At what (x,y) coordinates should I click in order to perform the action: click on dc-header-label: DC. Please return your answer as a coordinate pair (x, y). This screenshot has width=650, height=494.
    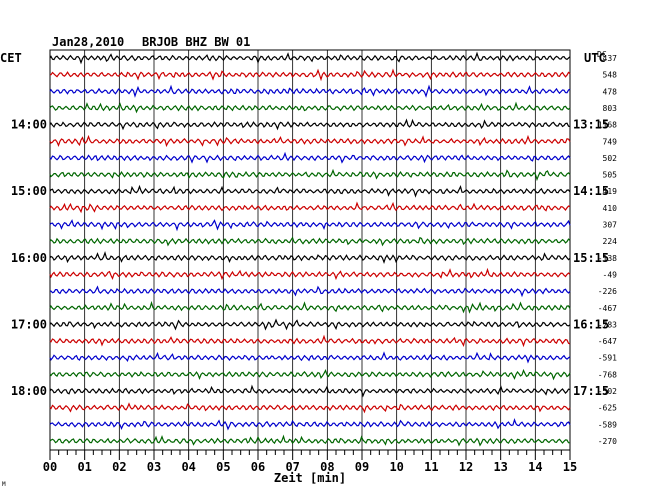
    Looking at the image, I should click on (602, 54).